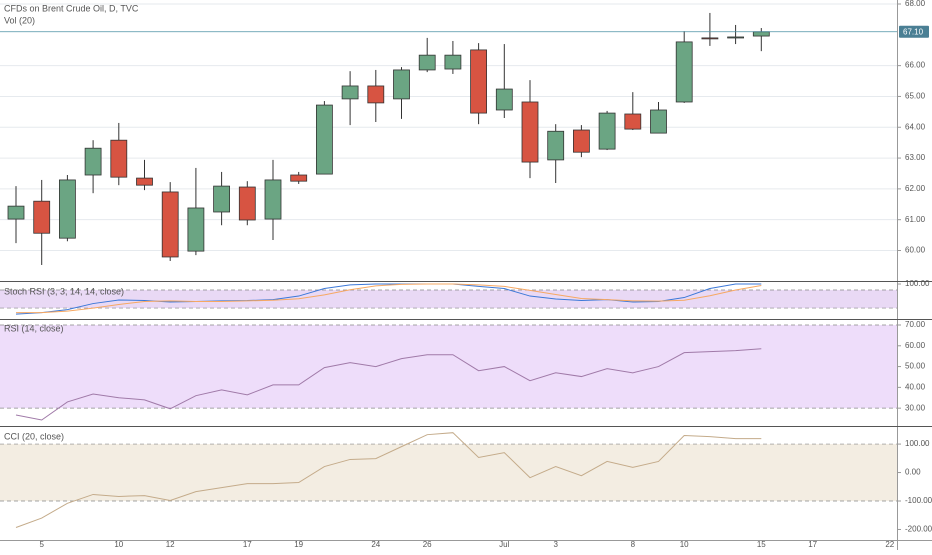  Describe the element at coordinates (915, 126) in the screenshot. I see `y-tick-label: 64.00` at that location.